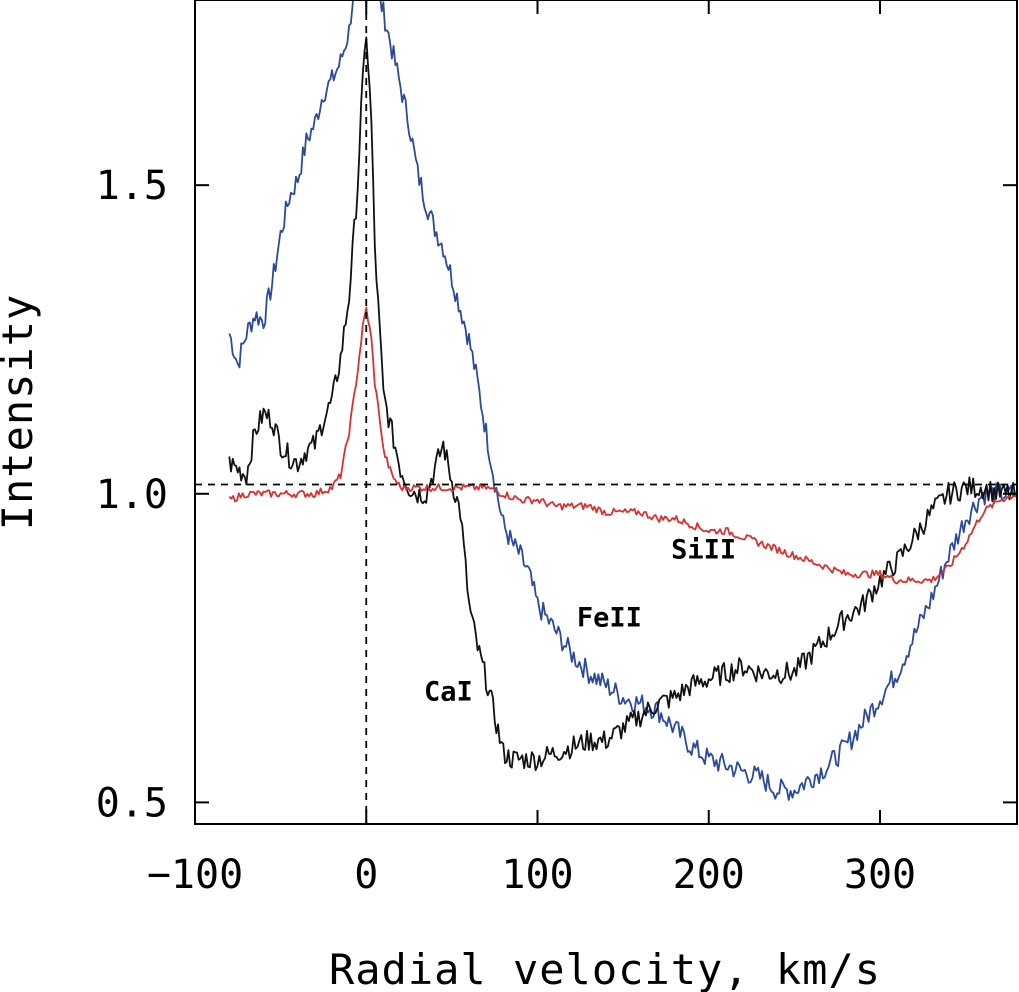 The height and width of the screenshot is (992, 1019). What do you see at coordinates (132, 495) in the screenshot?
I see `y-tick-label: 1.0` at bounding box center [132, 495].